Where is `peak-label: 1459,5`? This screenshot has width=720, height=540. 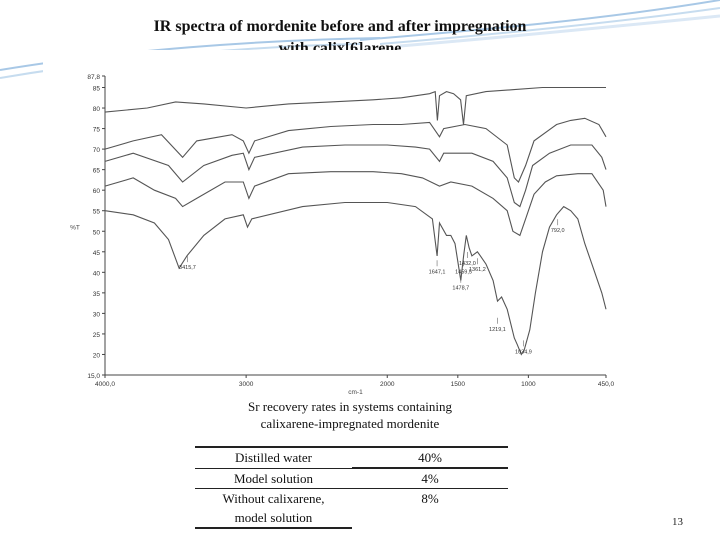 peak-label: 1459,5 is located at coordinates (463, 272).